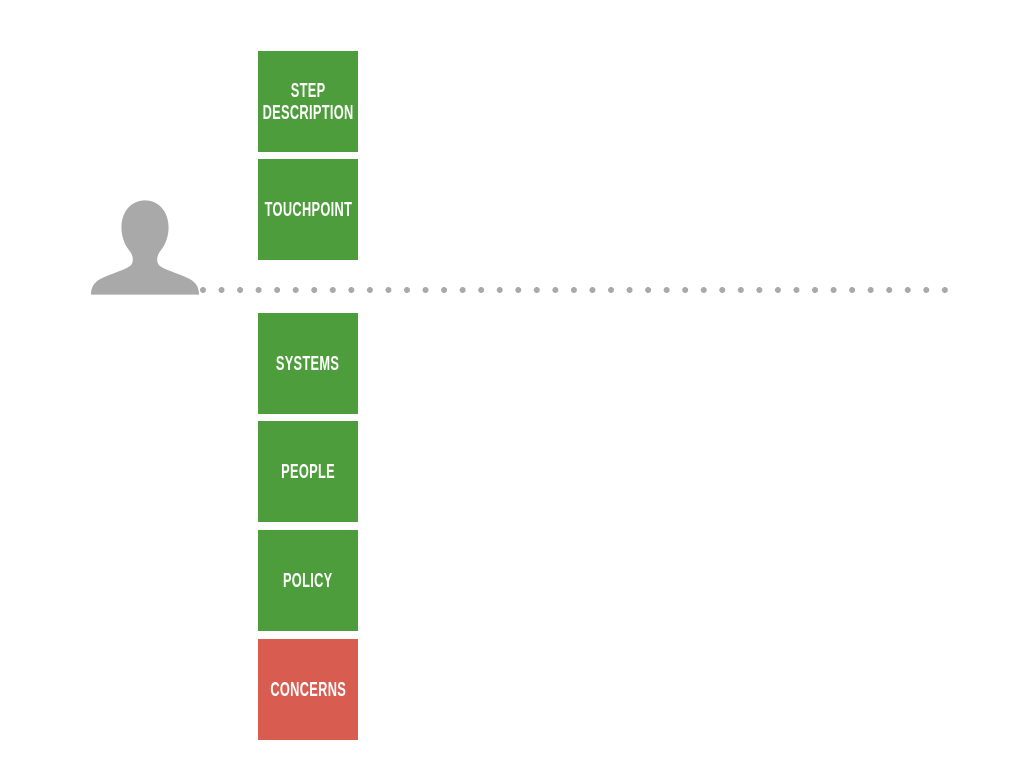 The image size is (1024, 768). Describe the element at coordinates (576, 290) in the screenshot. I see `dotted-timeline` at that location.